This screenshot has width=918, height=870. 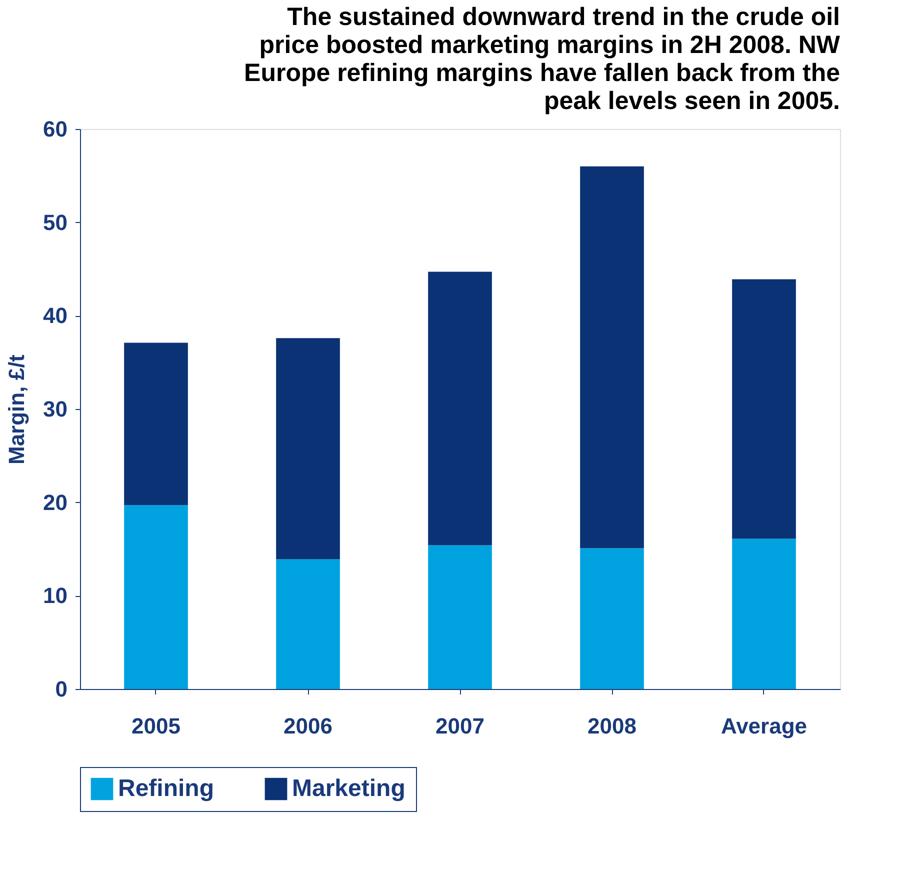 What do you see at coordinates (764, 726) in the screenshot?
I see `x-tick-label: Average` at bounding box center [764, 726].